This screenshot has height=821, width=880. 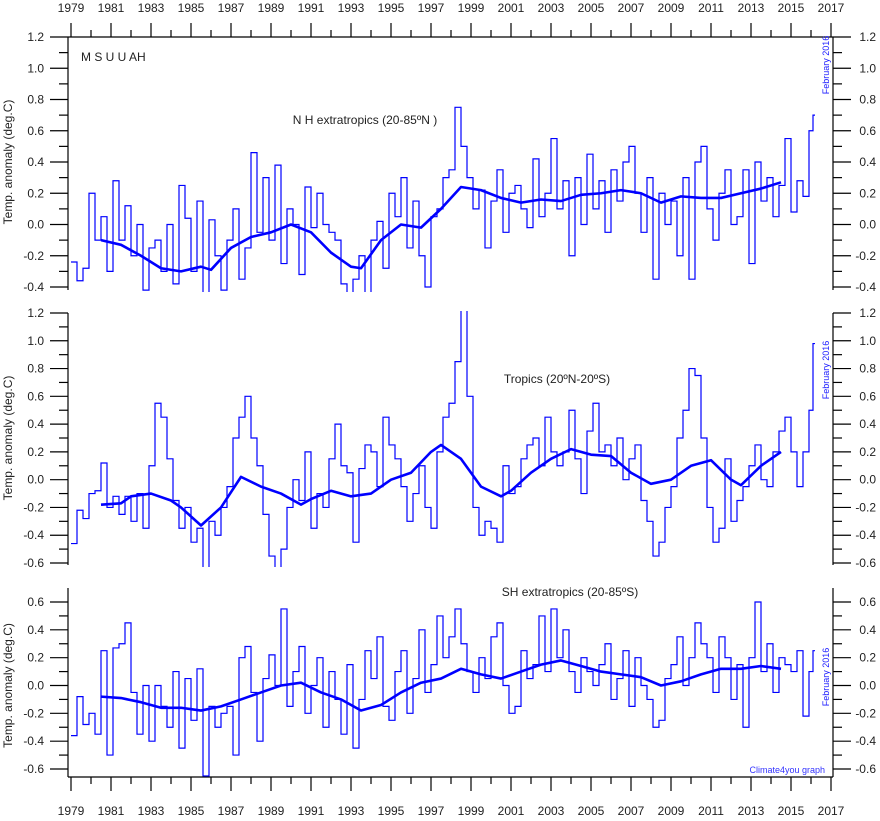 What do you see at coordinates (113, 57) in the screenshot?
I see `dataset-label: M S U U AH` at bounding box center [113, 57].